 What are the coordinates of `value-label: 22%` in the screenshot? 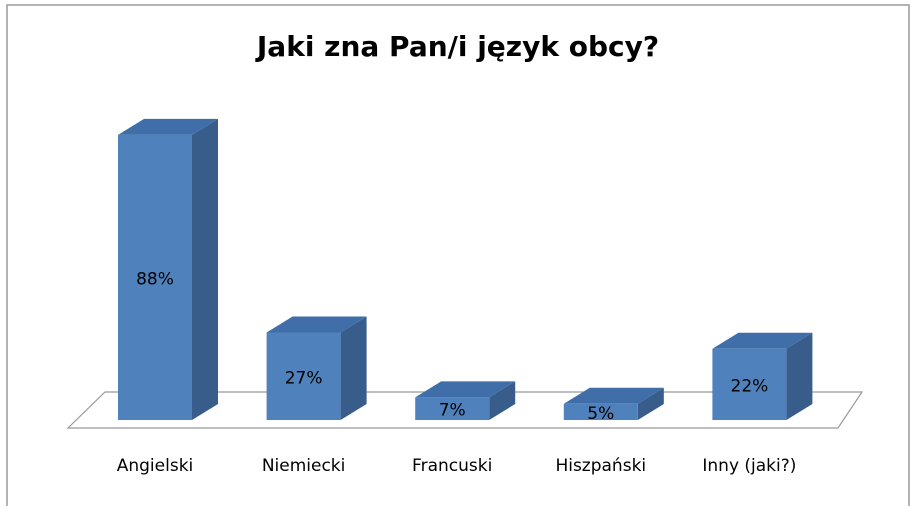 It's located at (750, 386).